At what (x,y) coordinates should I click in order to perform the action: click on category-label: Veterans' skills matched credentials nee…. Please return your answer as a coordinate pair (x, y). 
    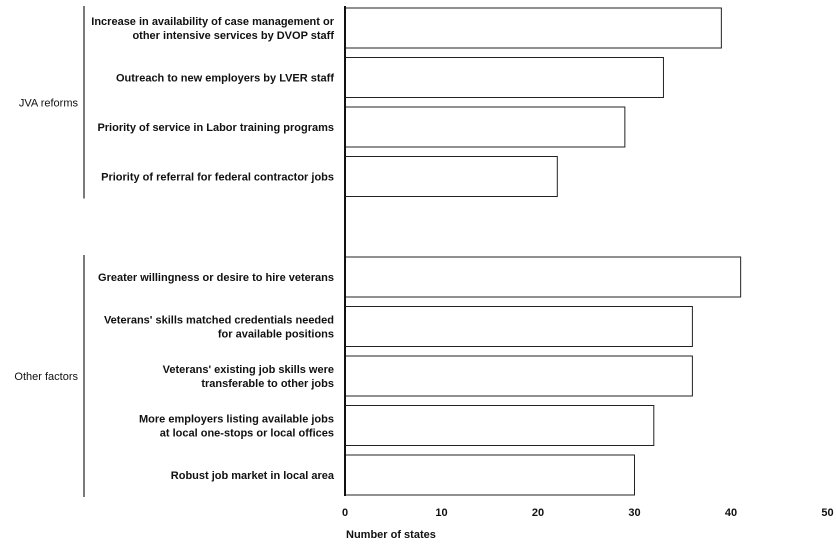
    Looking at the image, I should click on (219, 321).